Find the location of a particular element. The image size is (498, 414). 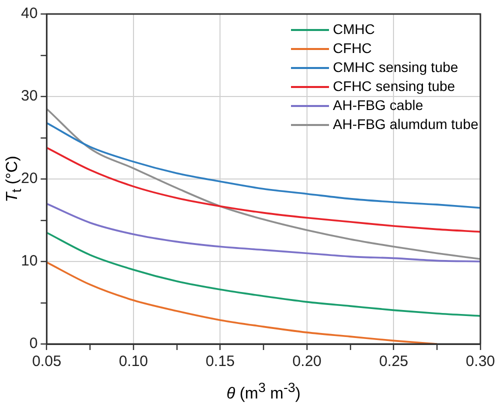

legend-label: AH-FBG cable is located at coordinates (378, 105).